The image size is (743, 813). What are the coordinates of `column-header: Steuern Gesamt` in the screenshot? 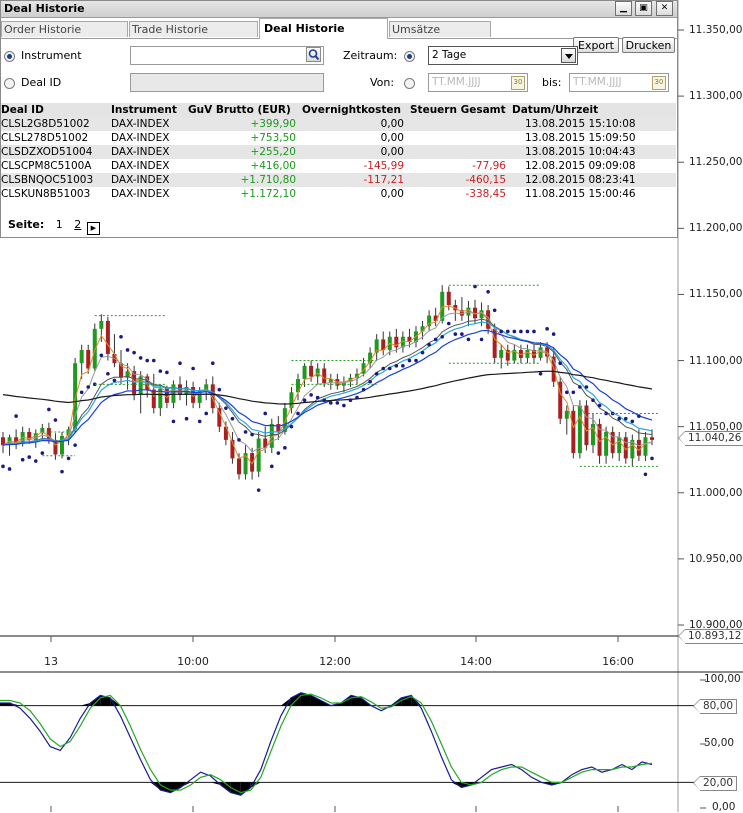 It's located at (461, 110).